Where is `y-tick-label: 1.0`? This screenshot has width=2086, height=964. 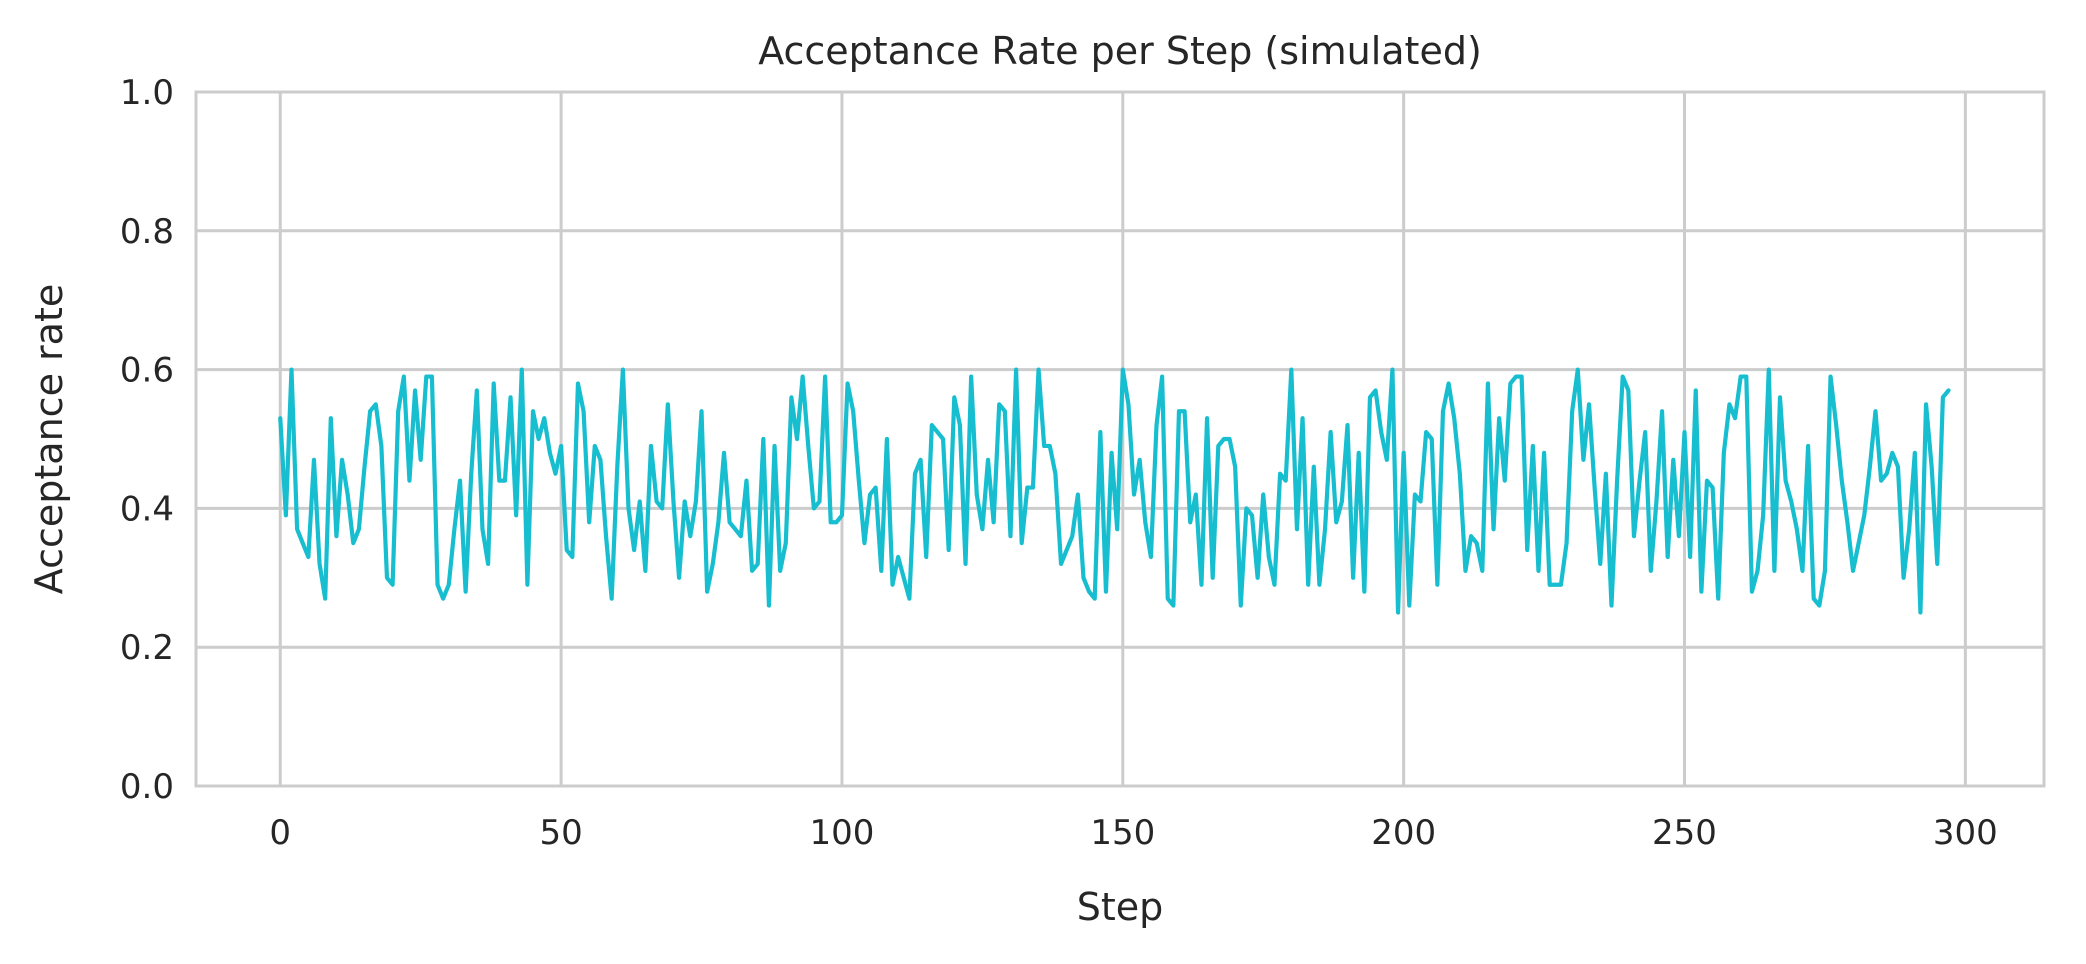
y-tick-label: 1.0 is located at coordinates (147, 93).